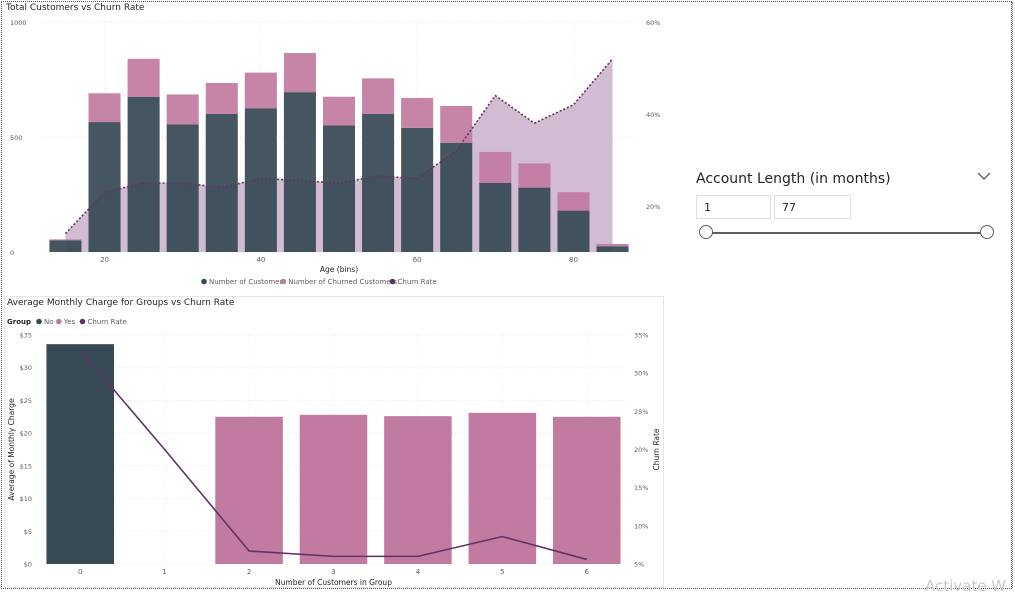 The image size is (1015, 595). What do you see at coordinates (333, 582) in the screenshot?
I see `x-axis-title: Number of Customers in Group` at bounding box center [333, 582].